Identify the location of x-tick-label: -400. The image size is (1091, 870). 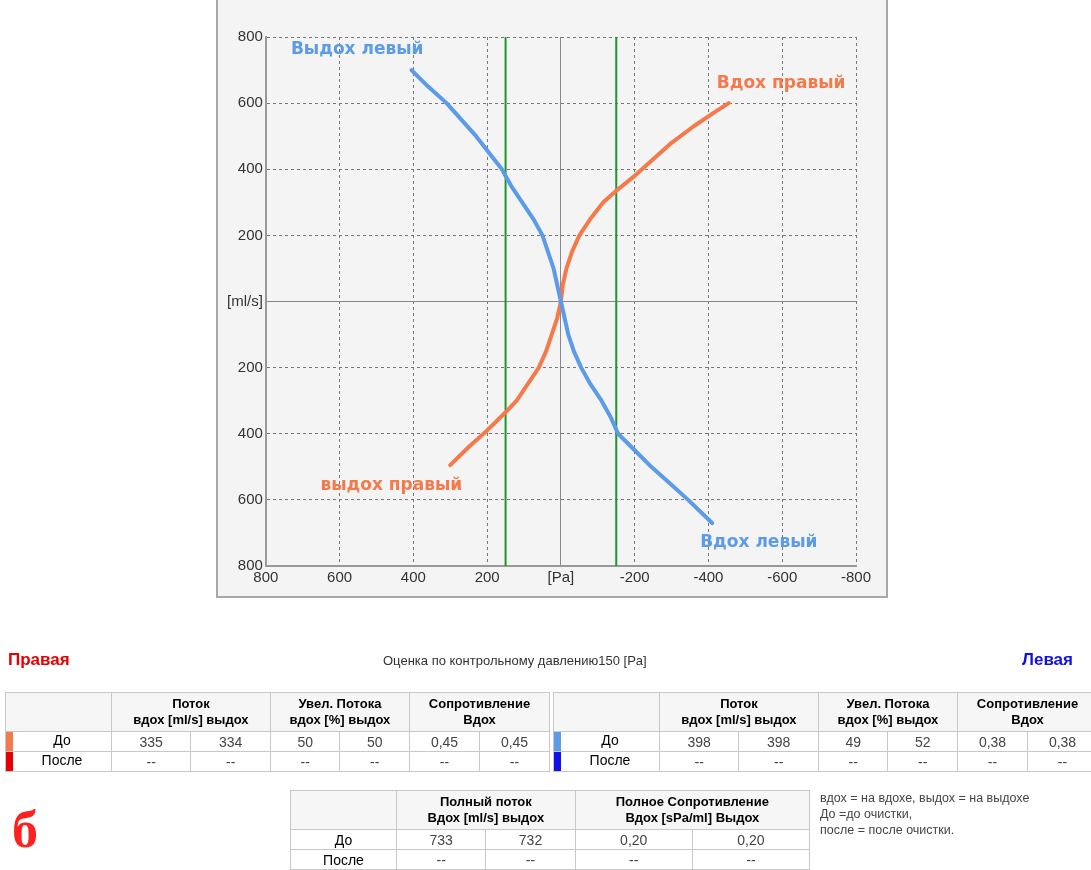
(708, 577).